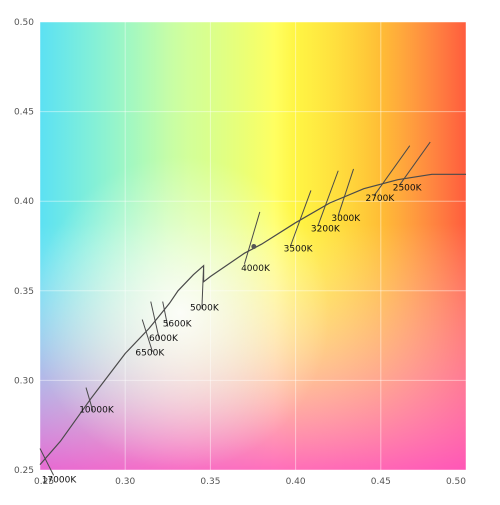  Describe the element at coordinates (328, 198) in the screenshot. I see `isotherm-3200K` at that location.